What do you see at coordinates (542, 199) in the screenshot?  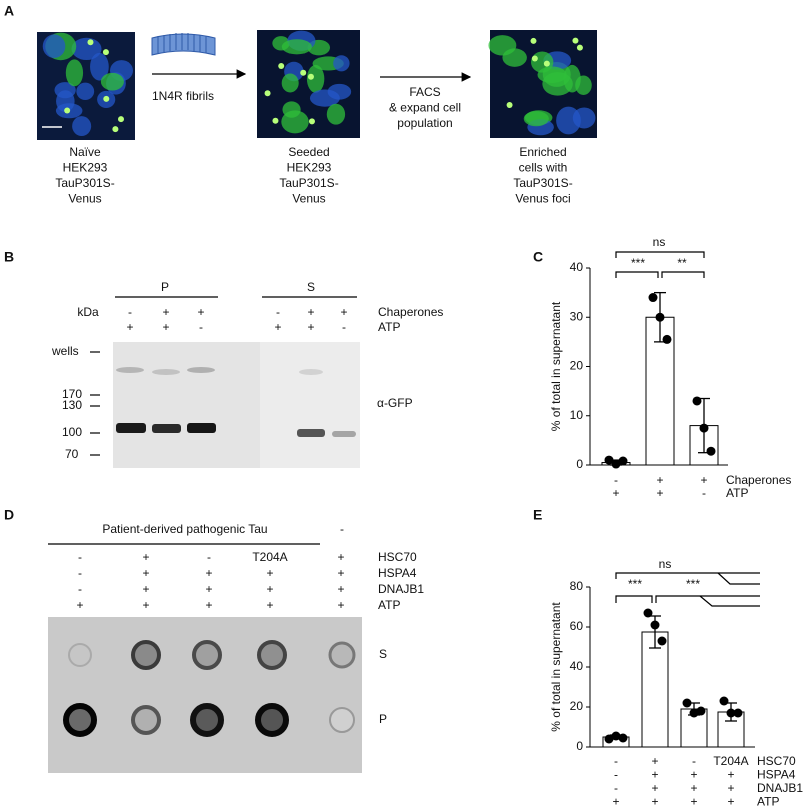 I see `caption: Venus foci` at bounding box center [542, 199].